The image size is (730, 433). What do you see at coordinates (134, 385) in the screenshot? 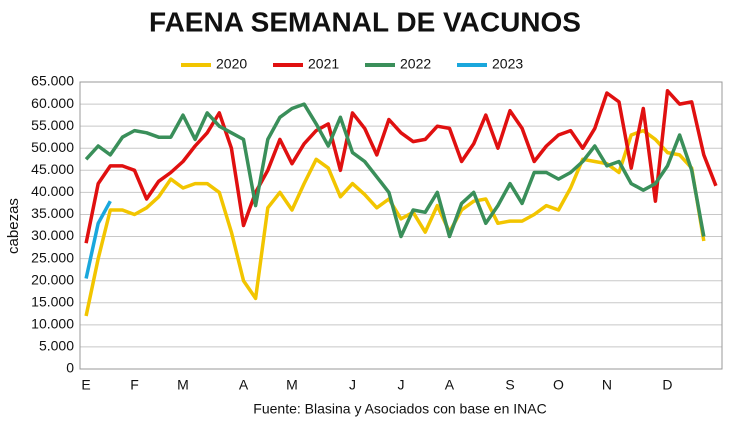
I see `x-tick-label: F` at bounding box center [134, 385].